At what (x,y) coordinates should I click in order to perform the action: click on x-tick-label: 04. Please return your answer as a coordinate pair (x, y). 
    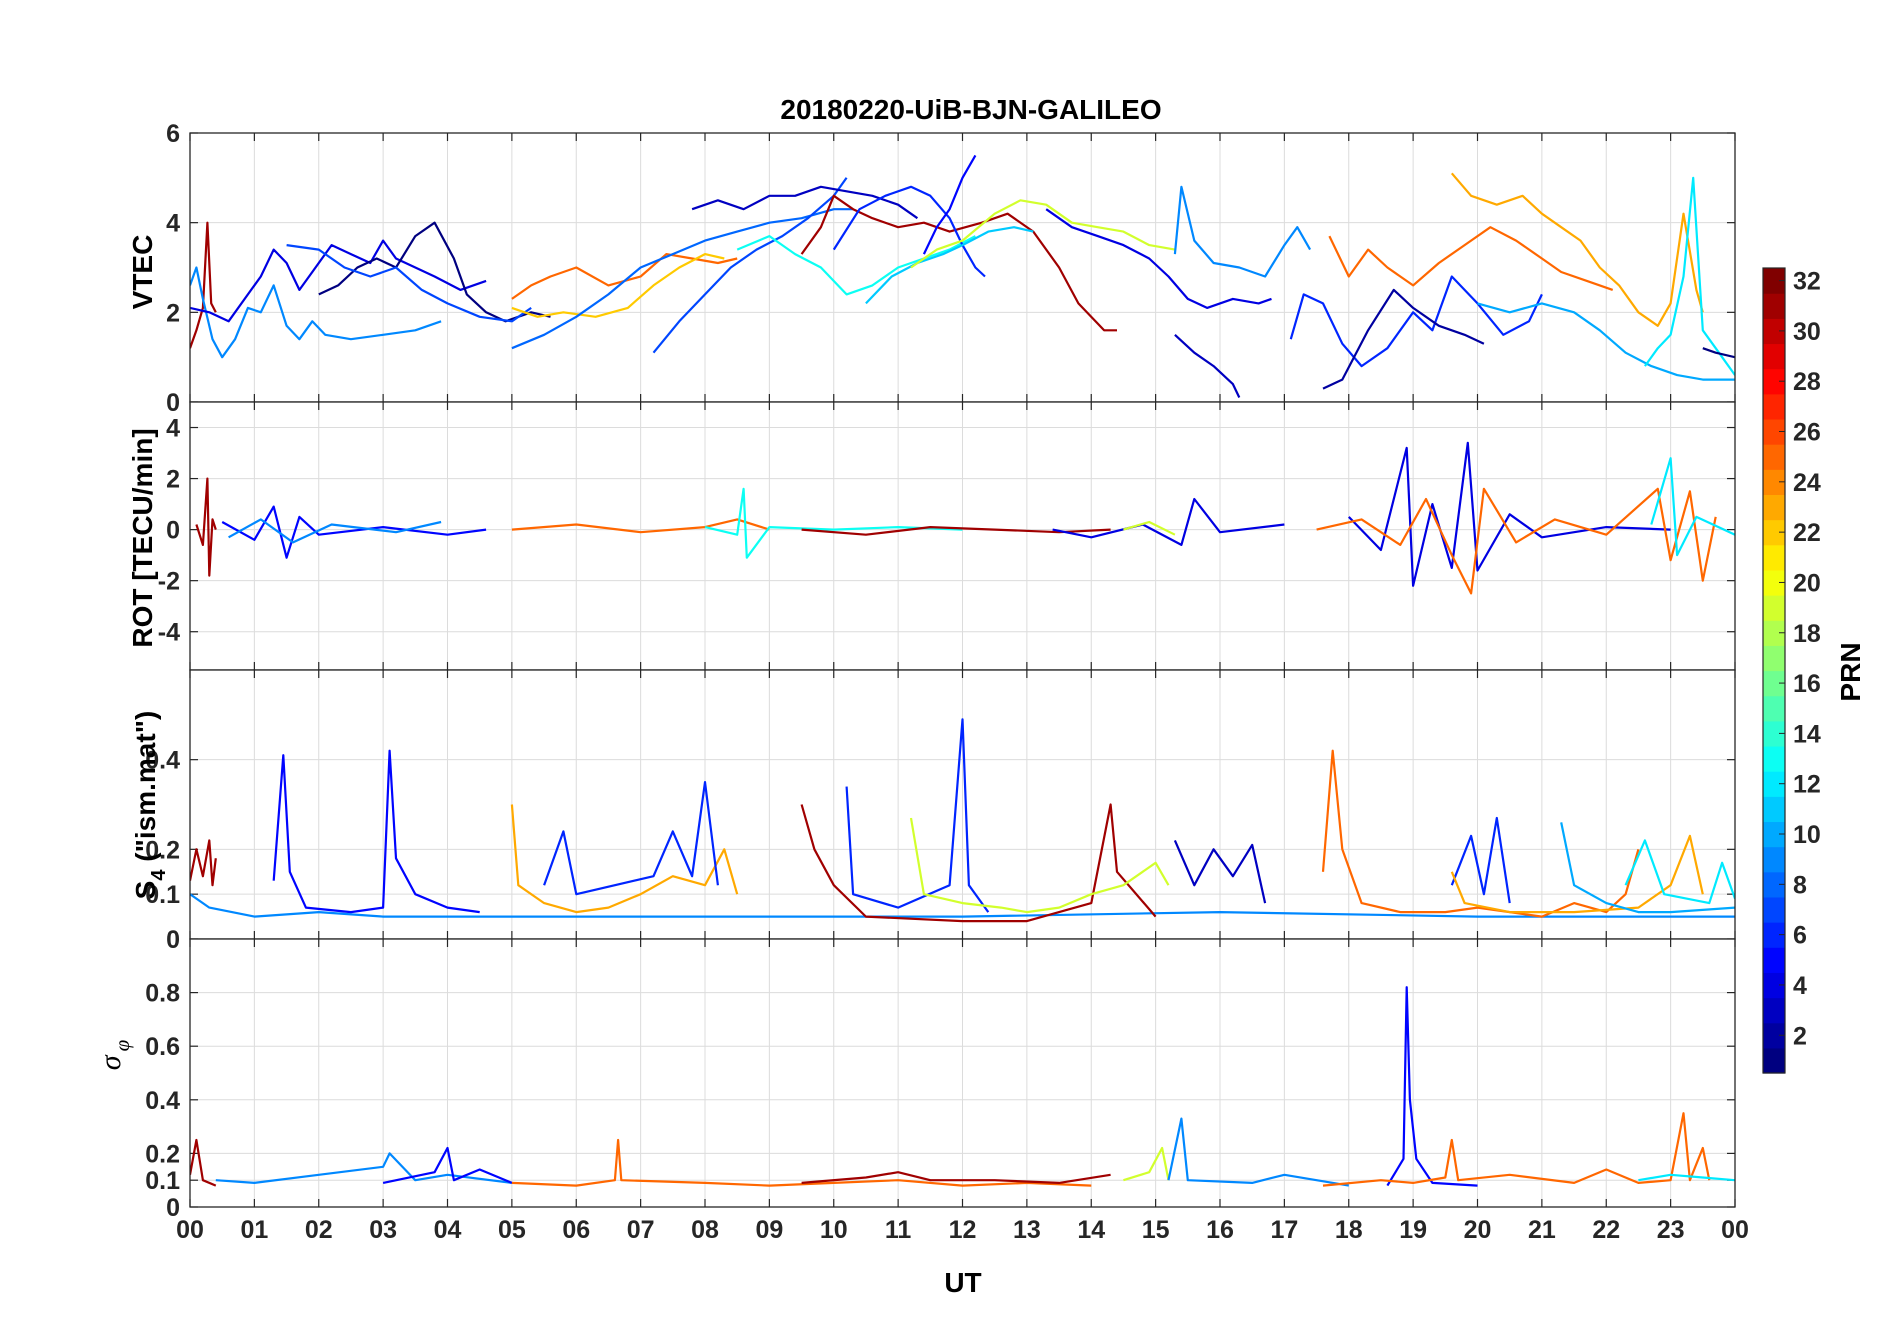
    Looking at the image, I should click on (448, 1230).